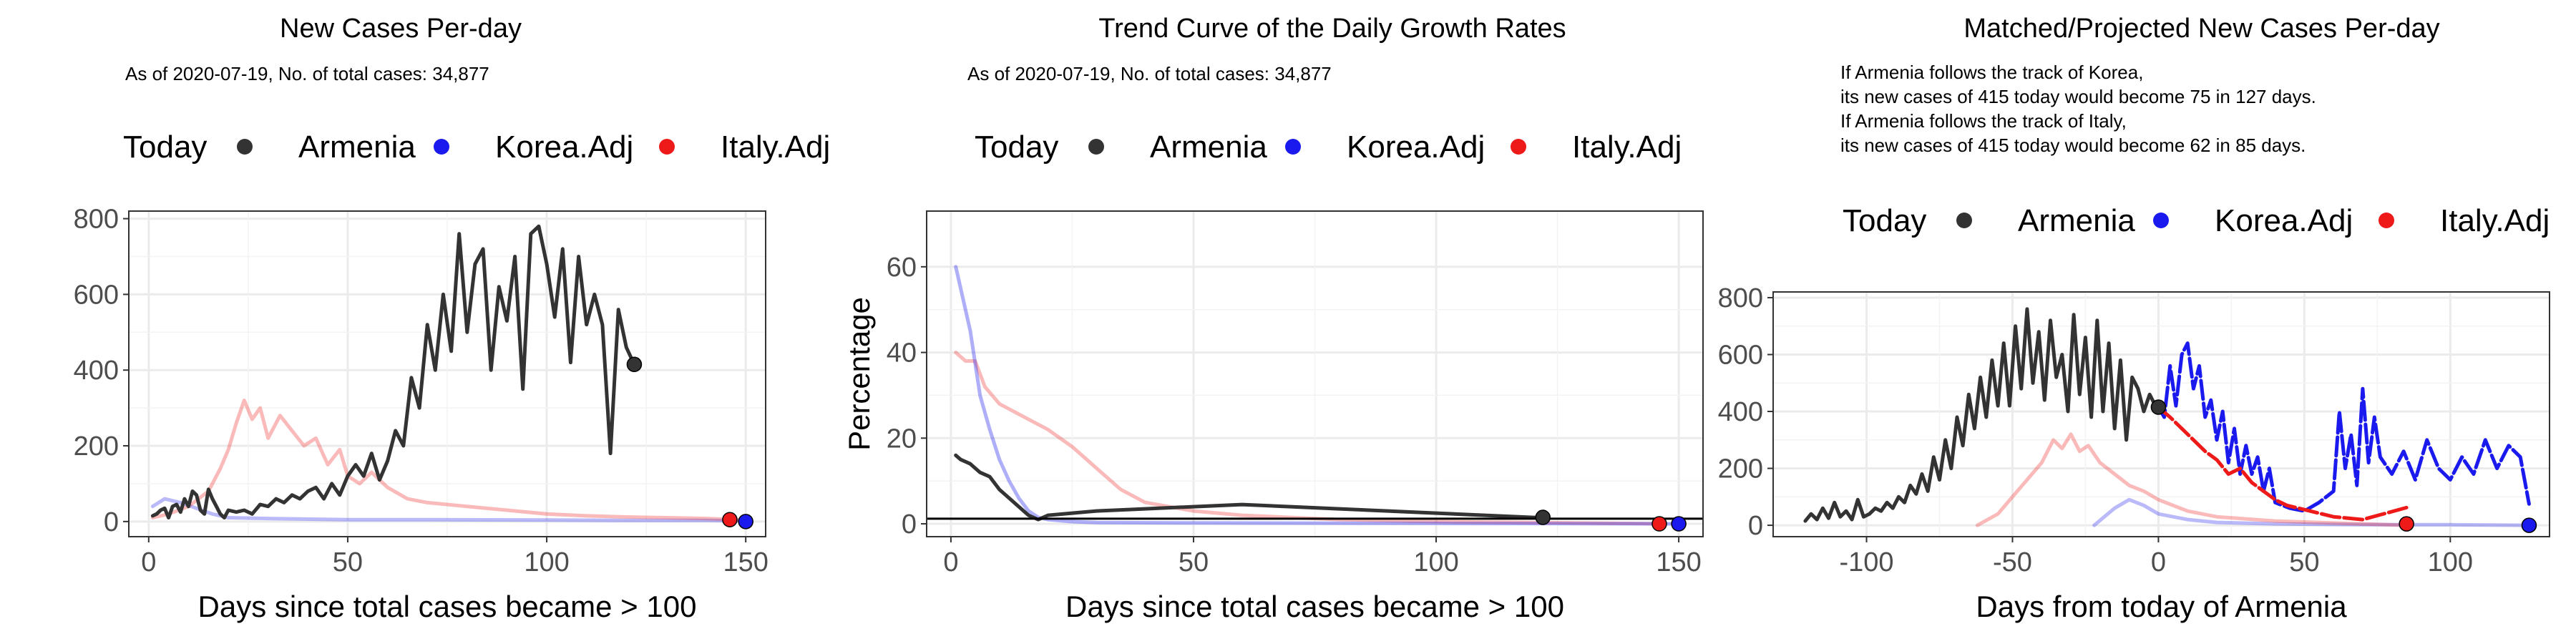  I want to click on chart-title: Matched/Projected New Cases Per-day, so click(2201, 29).